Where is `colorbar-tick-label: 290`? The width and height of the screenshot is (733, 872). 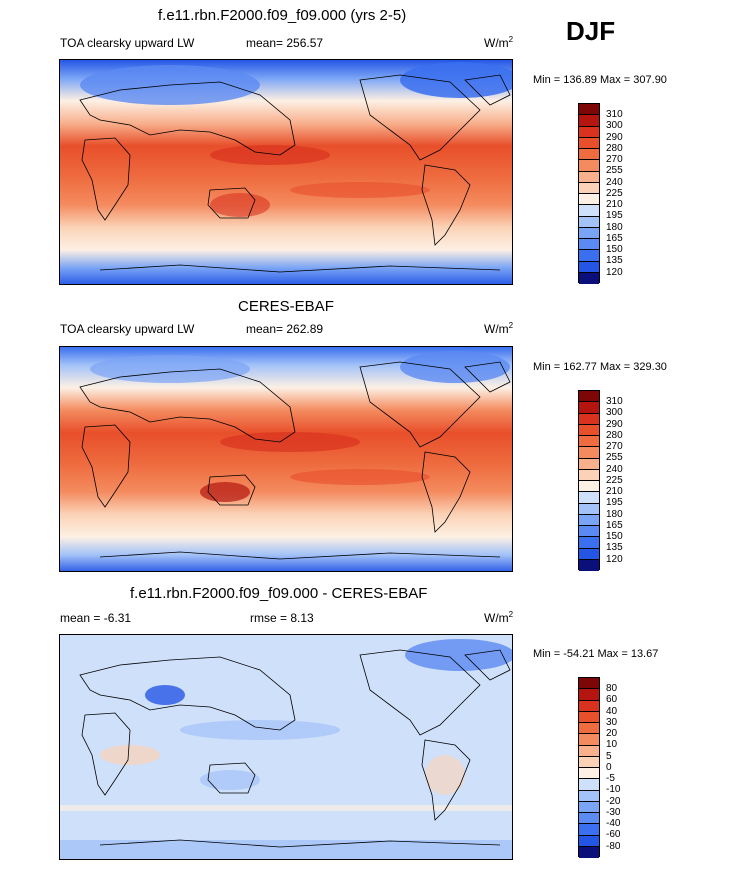
colorbar-tick-label: 290 is located at coordinates (614, 137).